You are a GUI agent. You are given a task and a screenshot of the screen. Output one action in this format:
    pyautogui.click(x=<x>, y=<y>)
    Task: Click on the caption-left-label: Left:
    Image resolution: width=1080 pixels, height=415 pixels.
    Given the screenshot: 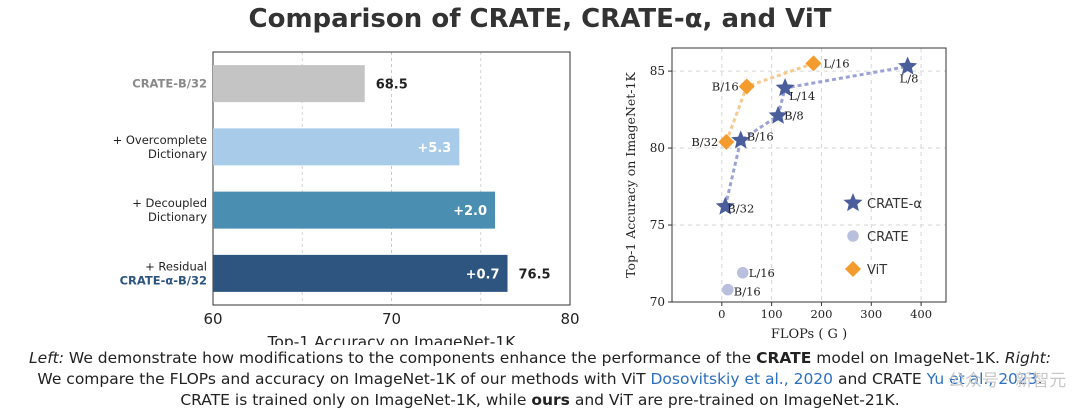 What is the action you would take?
    pyautogui.click(x=46, y=358)
    